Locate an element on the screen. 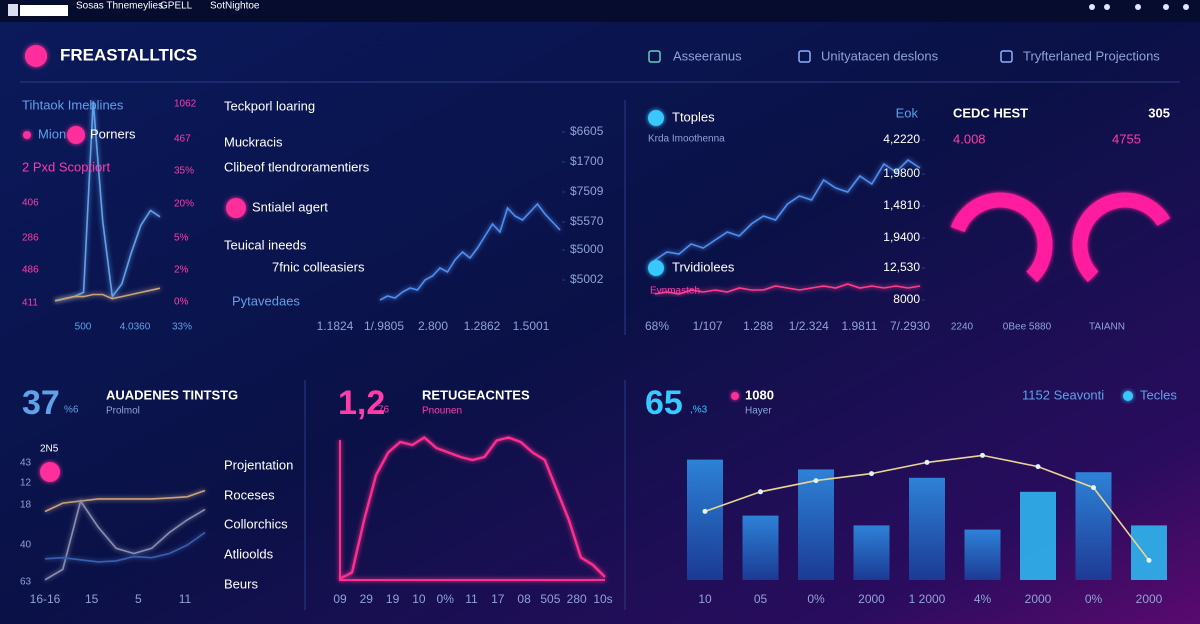  label: 2 Pxd Scoptiort is located at coordinates (66, 166).